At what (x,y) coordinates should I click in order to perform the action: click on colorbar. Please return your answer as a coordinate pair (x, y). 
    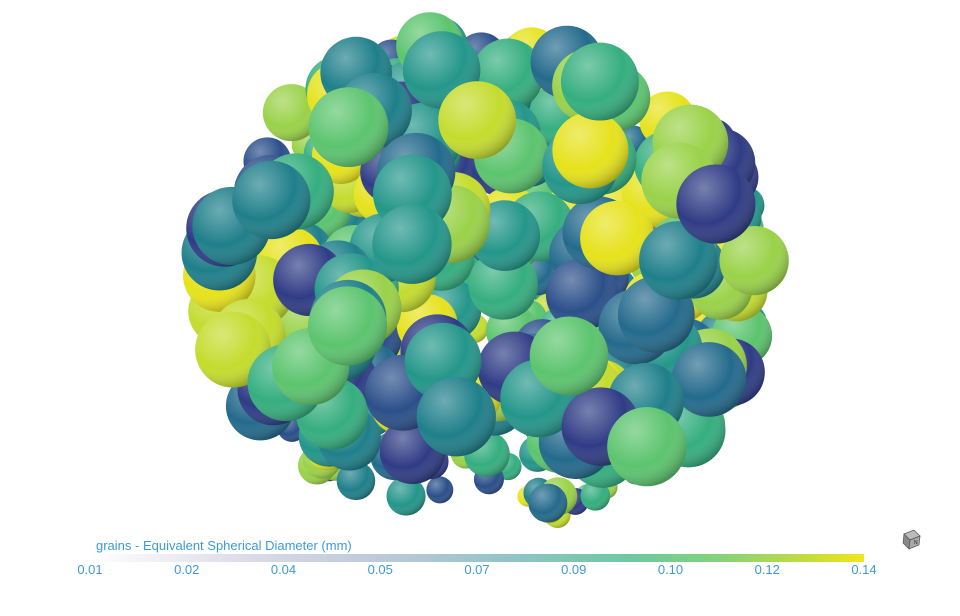
    Looking at the image, I should click on (477, 558).